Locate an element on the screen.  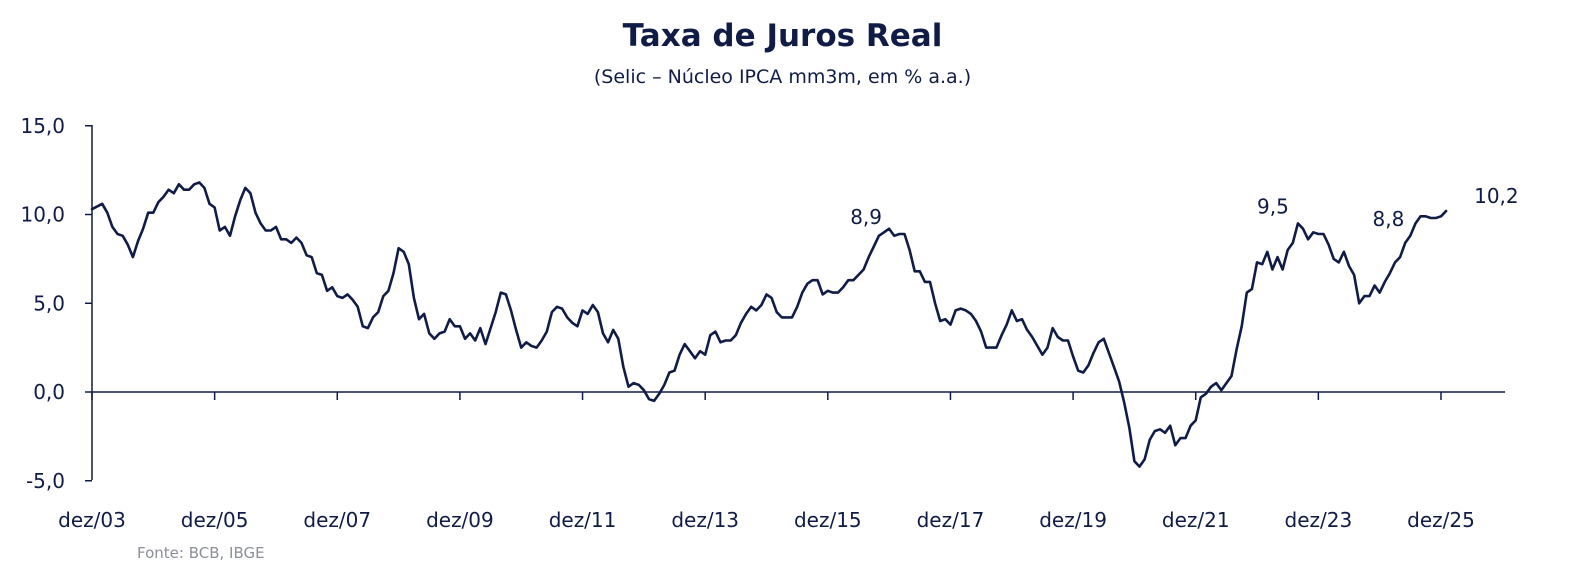
y-tick-label: 10,0 is located at coordinates (42, 215).